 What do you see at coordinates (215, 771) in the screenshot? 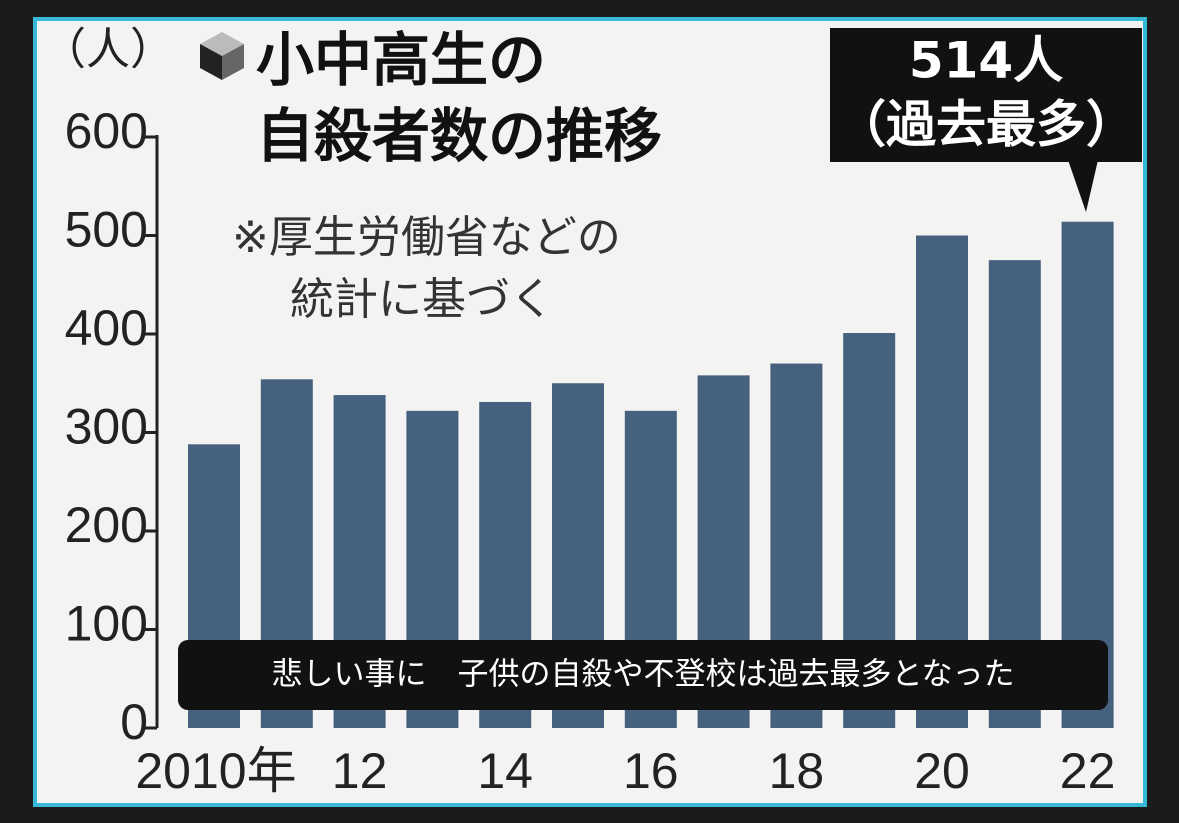
I see `x-tick-label: 2010年` at bounding box center [215, 771].